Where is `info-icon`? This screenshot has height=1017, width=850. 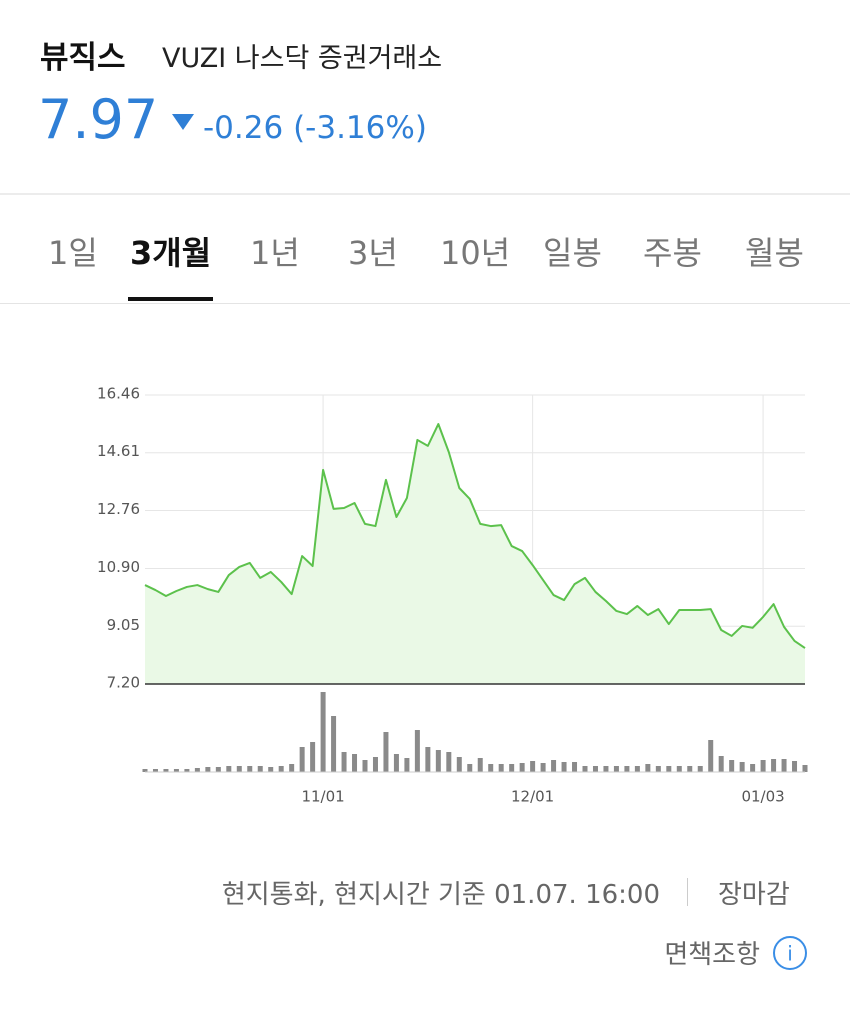 info-icon is located at coordinates (790, 953).